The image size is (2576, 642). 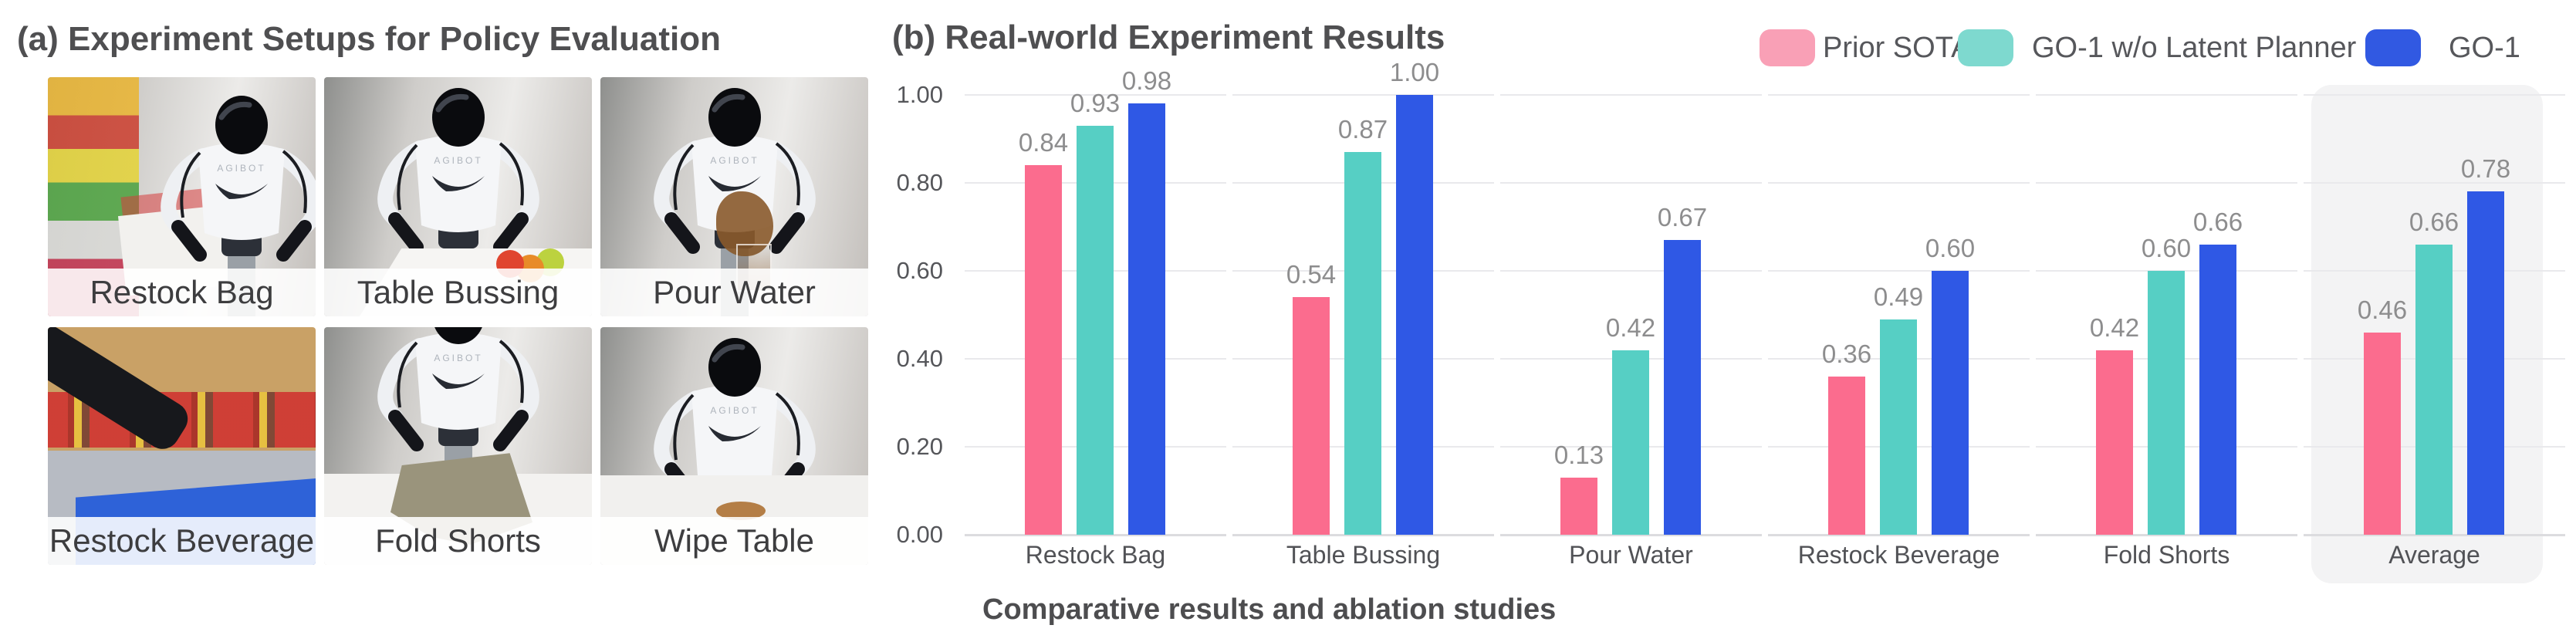 What do you see at coordinates (1311, 416) in the screenshot?
I see `bar-prior-sota-table-bussing` at bounding box center [1311, 416].